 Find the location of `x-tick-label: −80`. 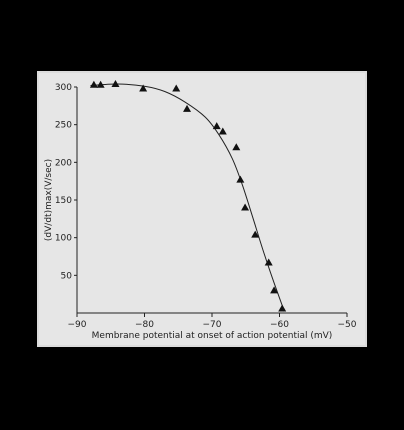

x-tick-label: −80 is located at coordinates (144, 325).